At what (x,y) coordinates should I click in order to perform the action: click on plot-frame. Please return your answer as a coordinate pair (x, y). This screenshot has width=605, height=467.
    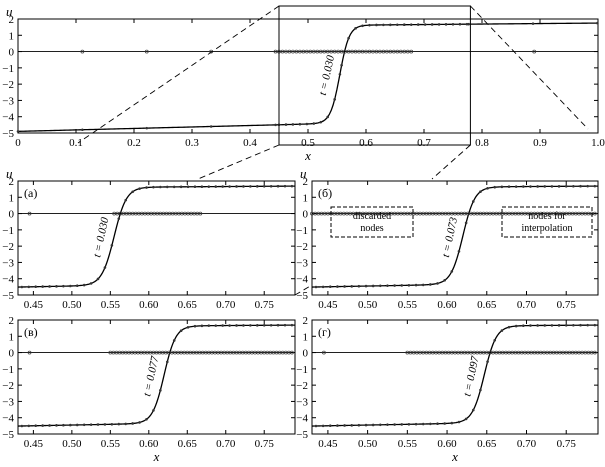
    Looking at the image, I should click on (156, 377).